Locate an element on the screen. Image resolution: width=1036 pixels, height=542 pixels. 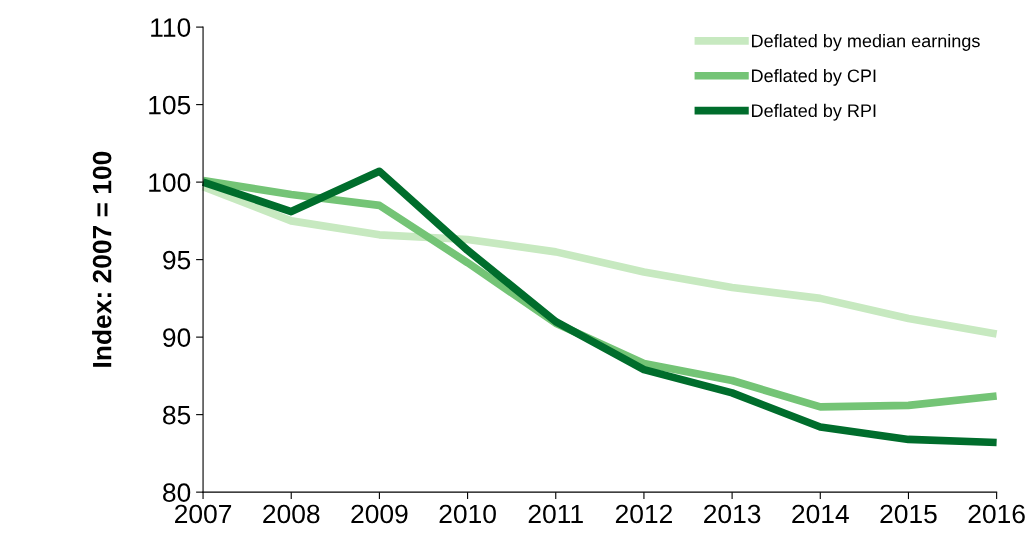
legend-label: Deflated by median earnings is located at coordinates (866, 42).